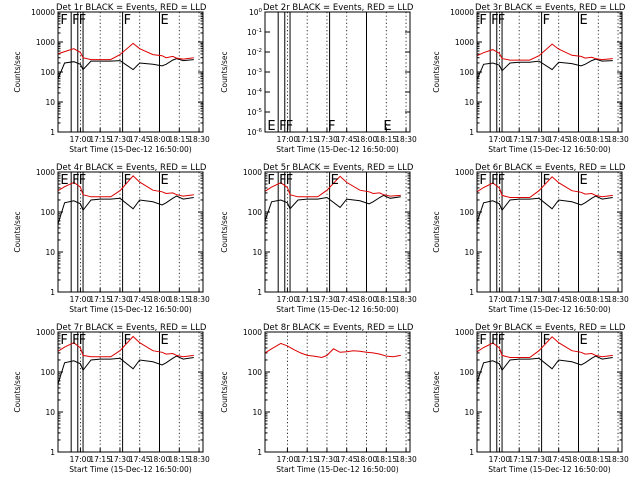 This screenshot has width=640, height=480. Describe the element at coordinates (255, 132) in the screenshot. I see `y-tick-label: 10-6` at that location.